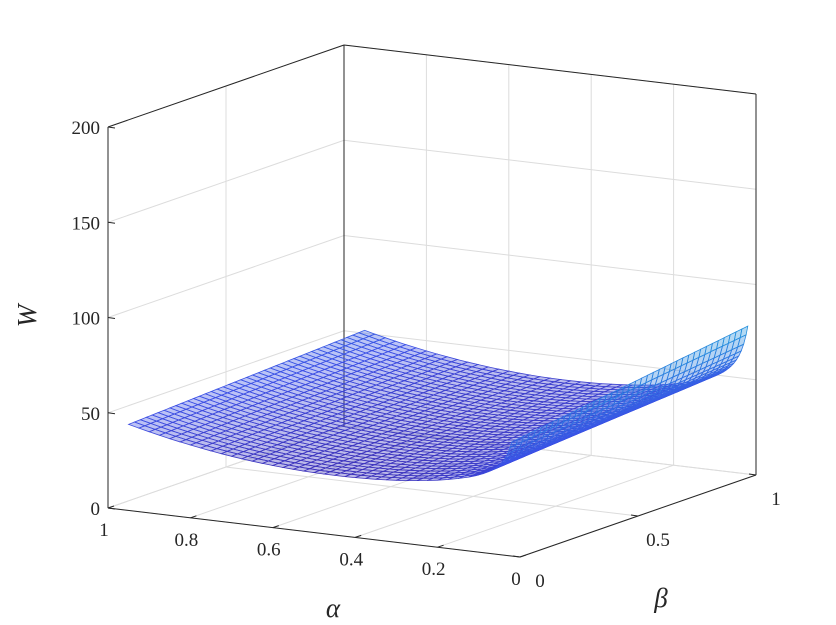 The width and height of the screenshot is (836, 625). I want to click on x-tick-label: 0.6, so click(269, 550).